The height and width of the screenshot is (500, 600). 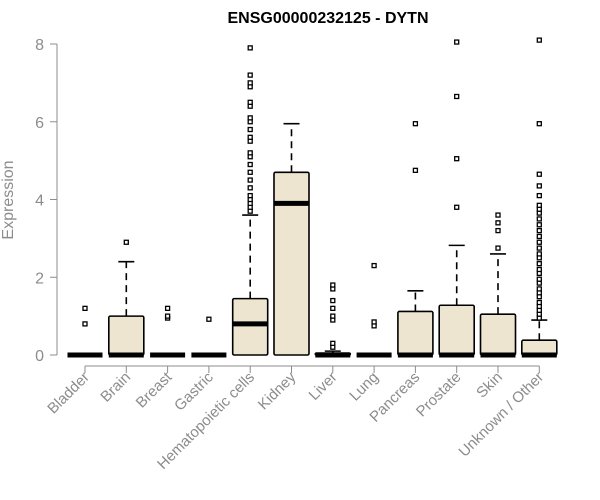 I want to click on y-tick-label: 8, so click(x=39, y=45).